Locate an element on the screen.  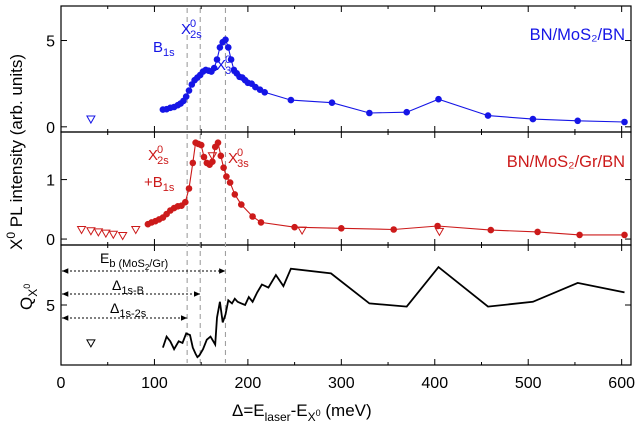
panel-top-title: BN/MoS₂/BN is located at coordinates (577, 35).